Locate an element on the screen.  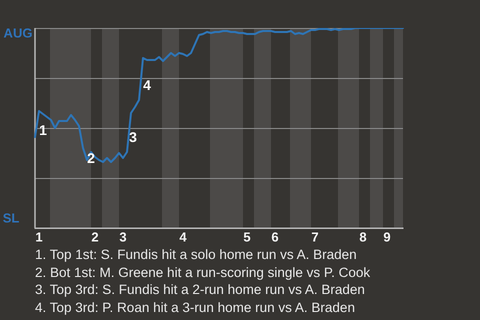
text: 4. Top 3rd: P. Roan hit a 3-run home run vs A. Braden is located at coordinates (195, 307).